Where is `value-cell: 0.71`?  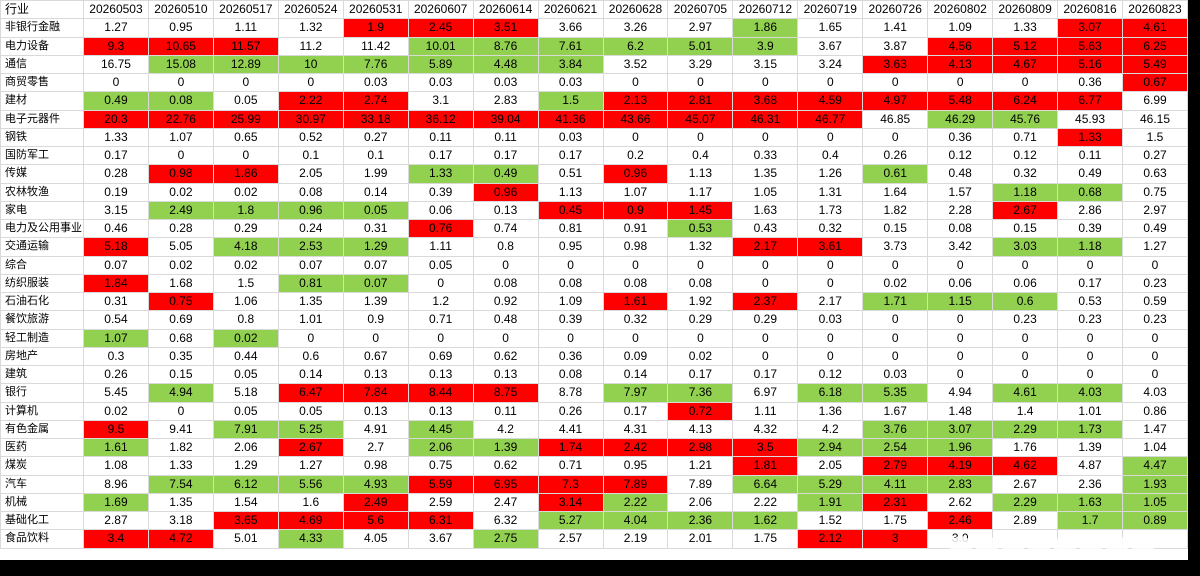
value-cell: 0.71 is located at coordinates (440, 320).